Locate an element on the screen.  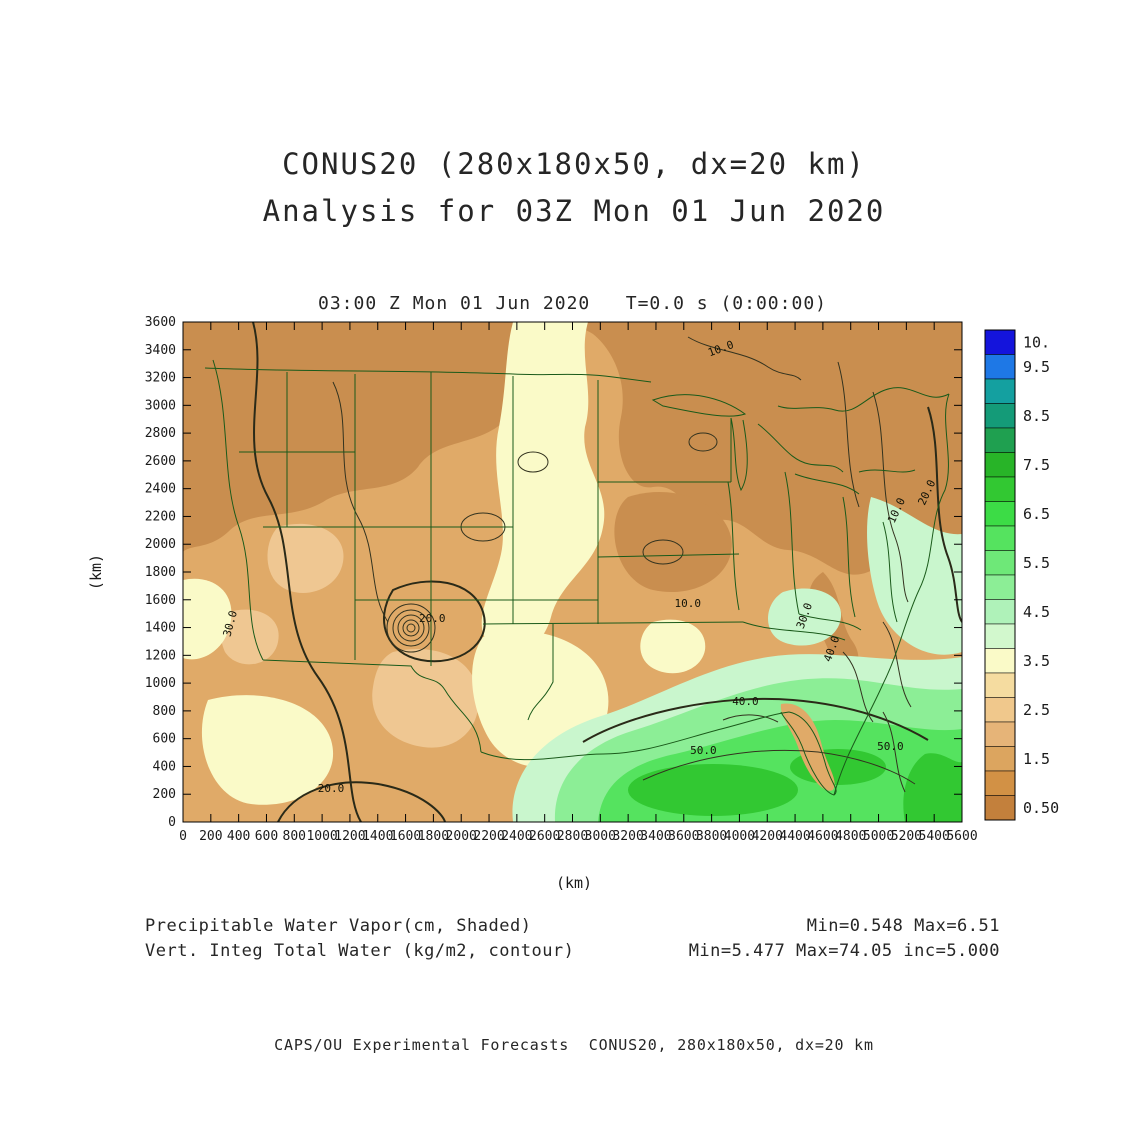
colorbar-frame is located at coordinates (1000, 575).